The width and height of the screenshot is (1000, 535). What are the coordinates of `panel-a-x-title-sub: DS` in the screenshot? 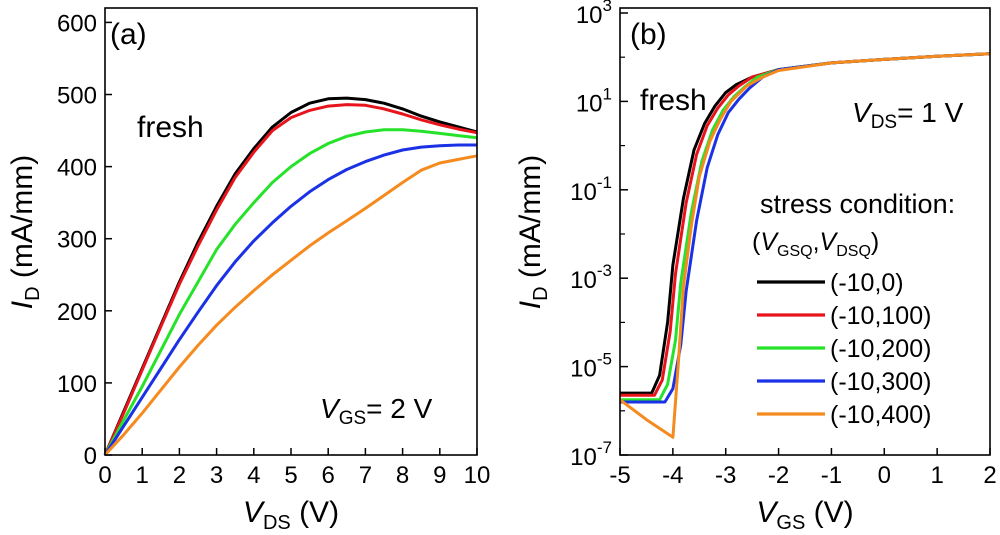 It's located at (277, 523).